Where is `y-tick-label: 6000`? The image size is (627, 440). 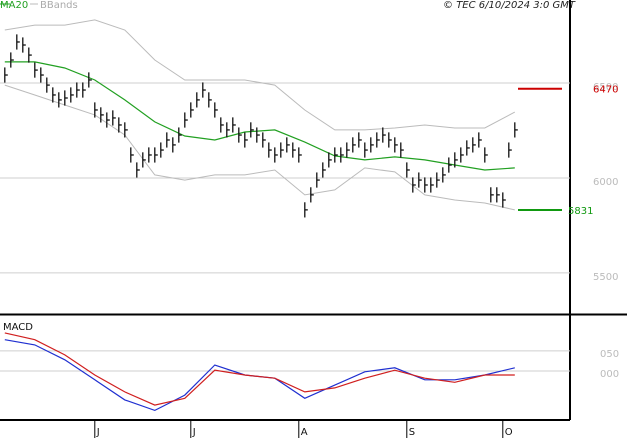
y-tick-label: 6000 is located at coordinates (605, 182).